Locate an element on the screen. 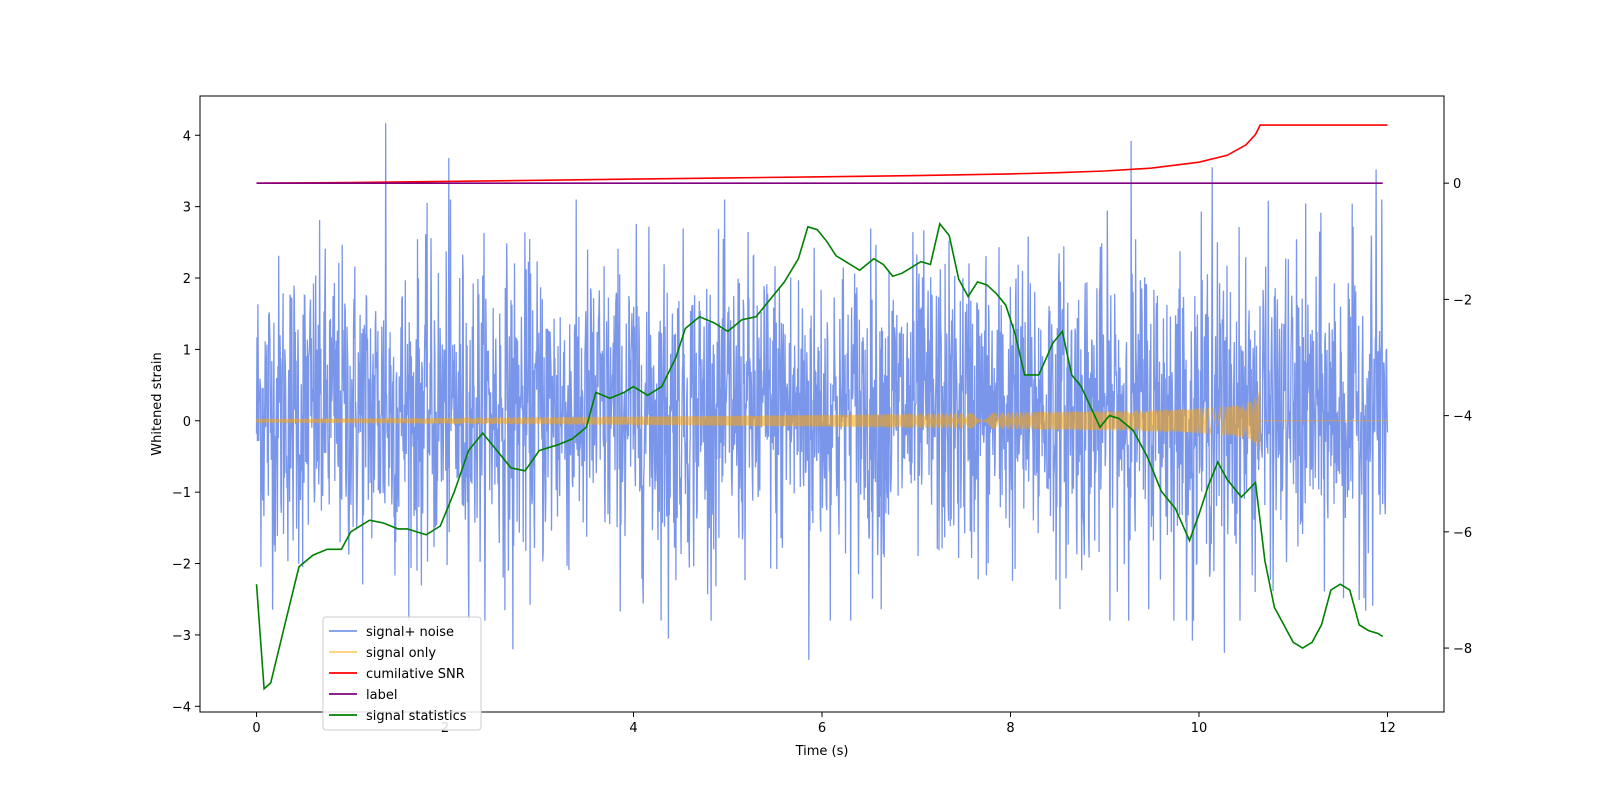 The width and height of the screenshot is (1600, 800). legend-label-2: cumilative SNR is located at coordinates (415, 674).